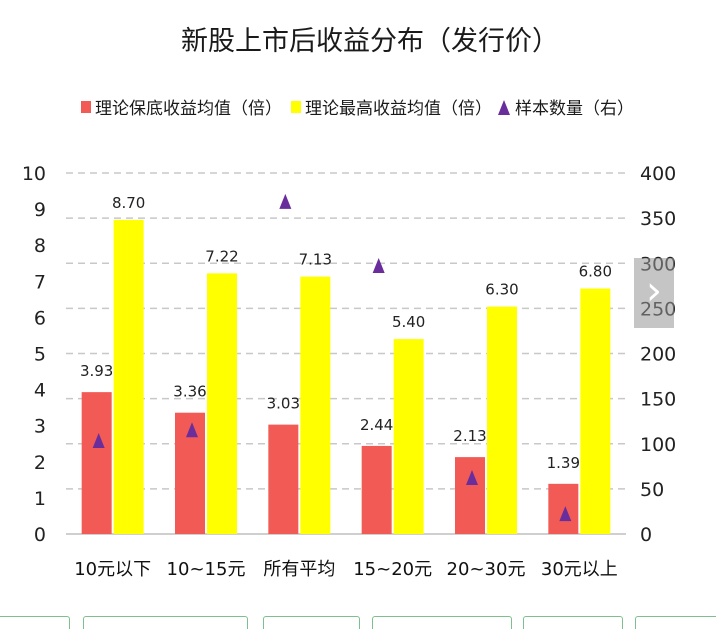 Image resolution: width=716 pixels, height=629 pixels. I want to click on y-left-tick-label: 5, so click(40, 355).